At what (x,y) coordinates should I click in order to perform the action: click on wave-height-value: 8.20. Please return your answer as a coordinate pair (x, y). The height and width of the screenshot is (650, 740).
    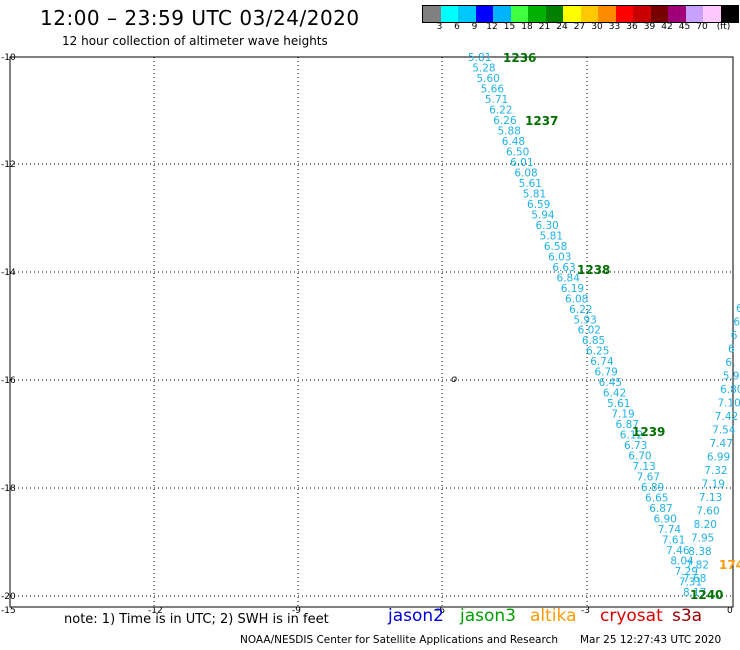
    Looking at the image, I should click on (705, 525).